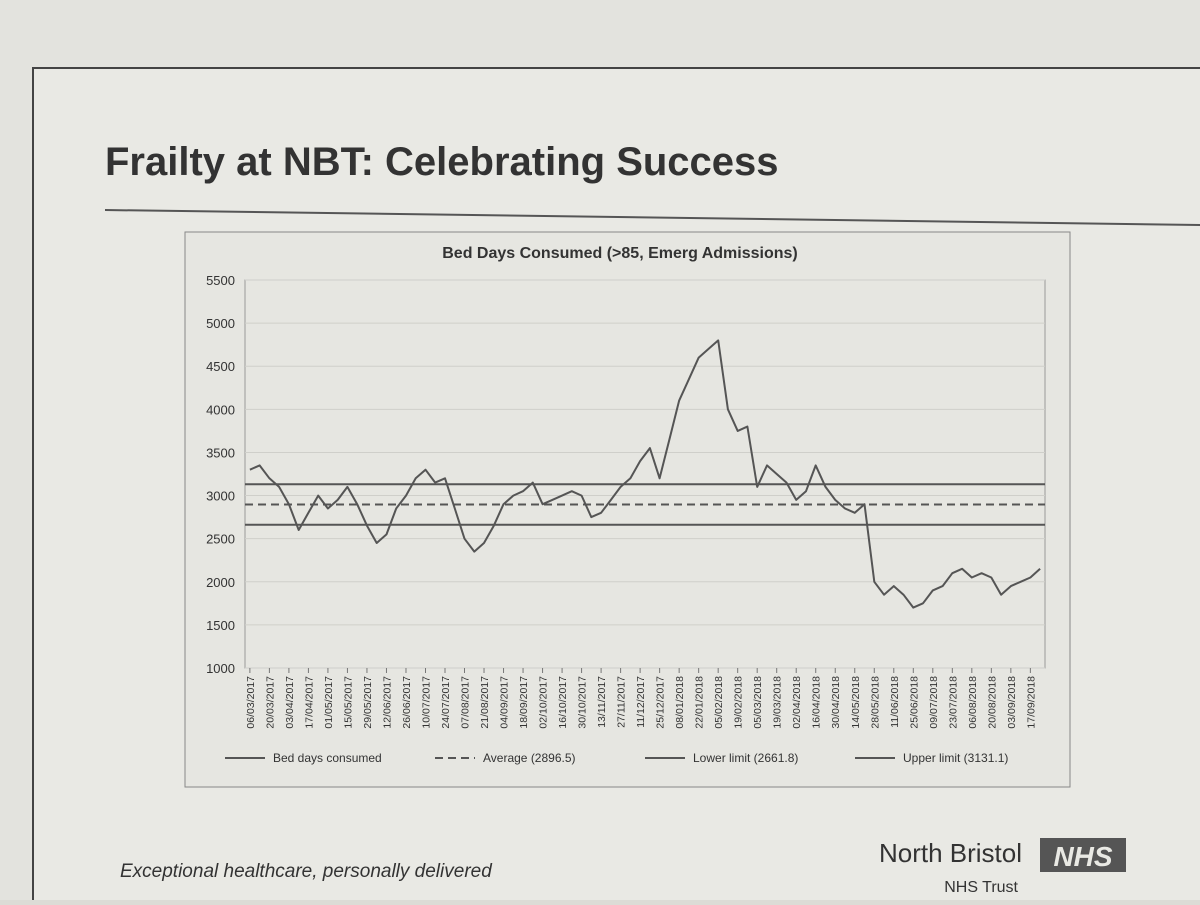 This screenshot has width=1200, height=905. What do you see at coordinates (836, 702) in the screenshot?
I see `x-tick-label: 30/04/2018` at bounding box center [836, 702].